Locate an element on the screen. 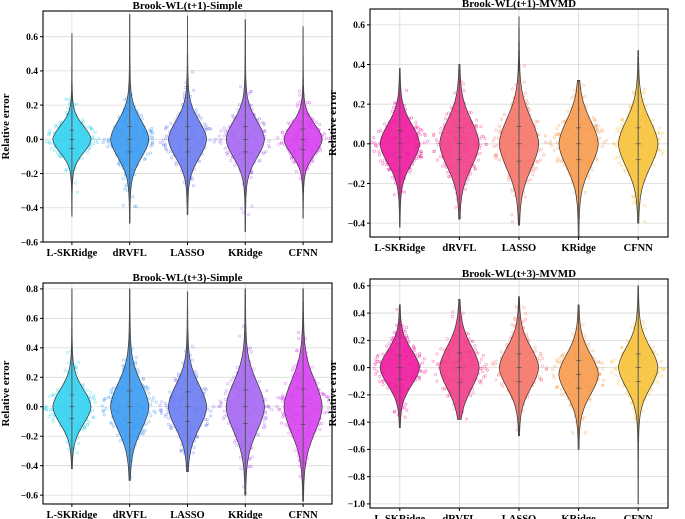 This screenshot has height=519, width=685. violin-L-SKRidge is located at coordinates (72, 125).